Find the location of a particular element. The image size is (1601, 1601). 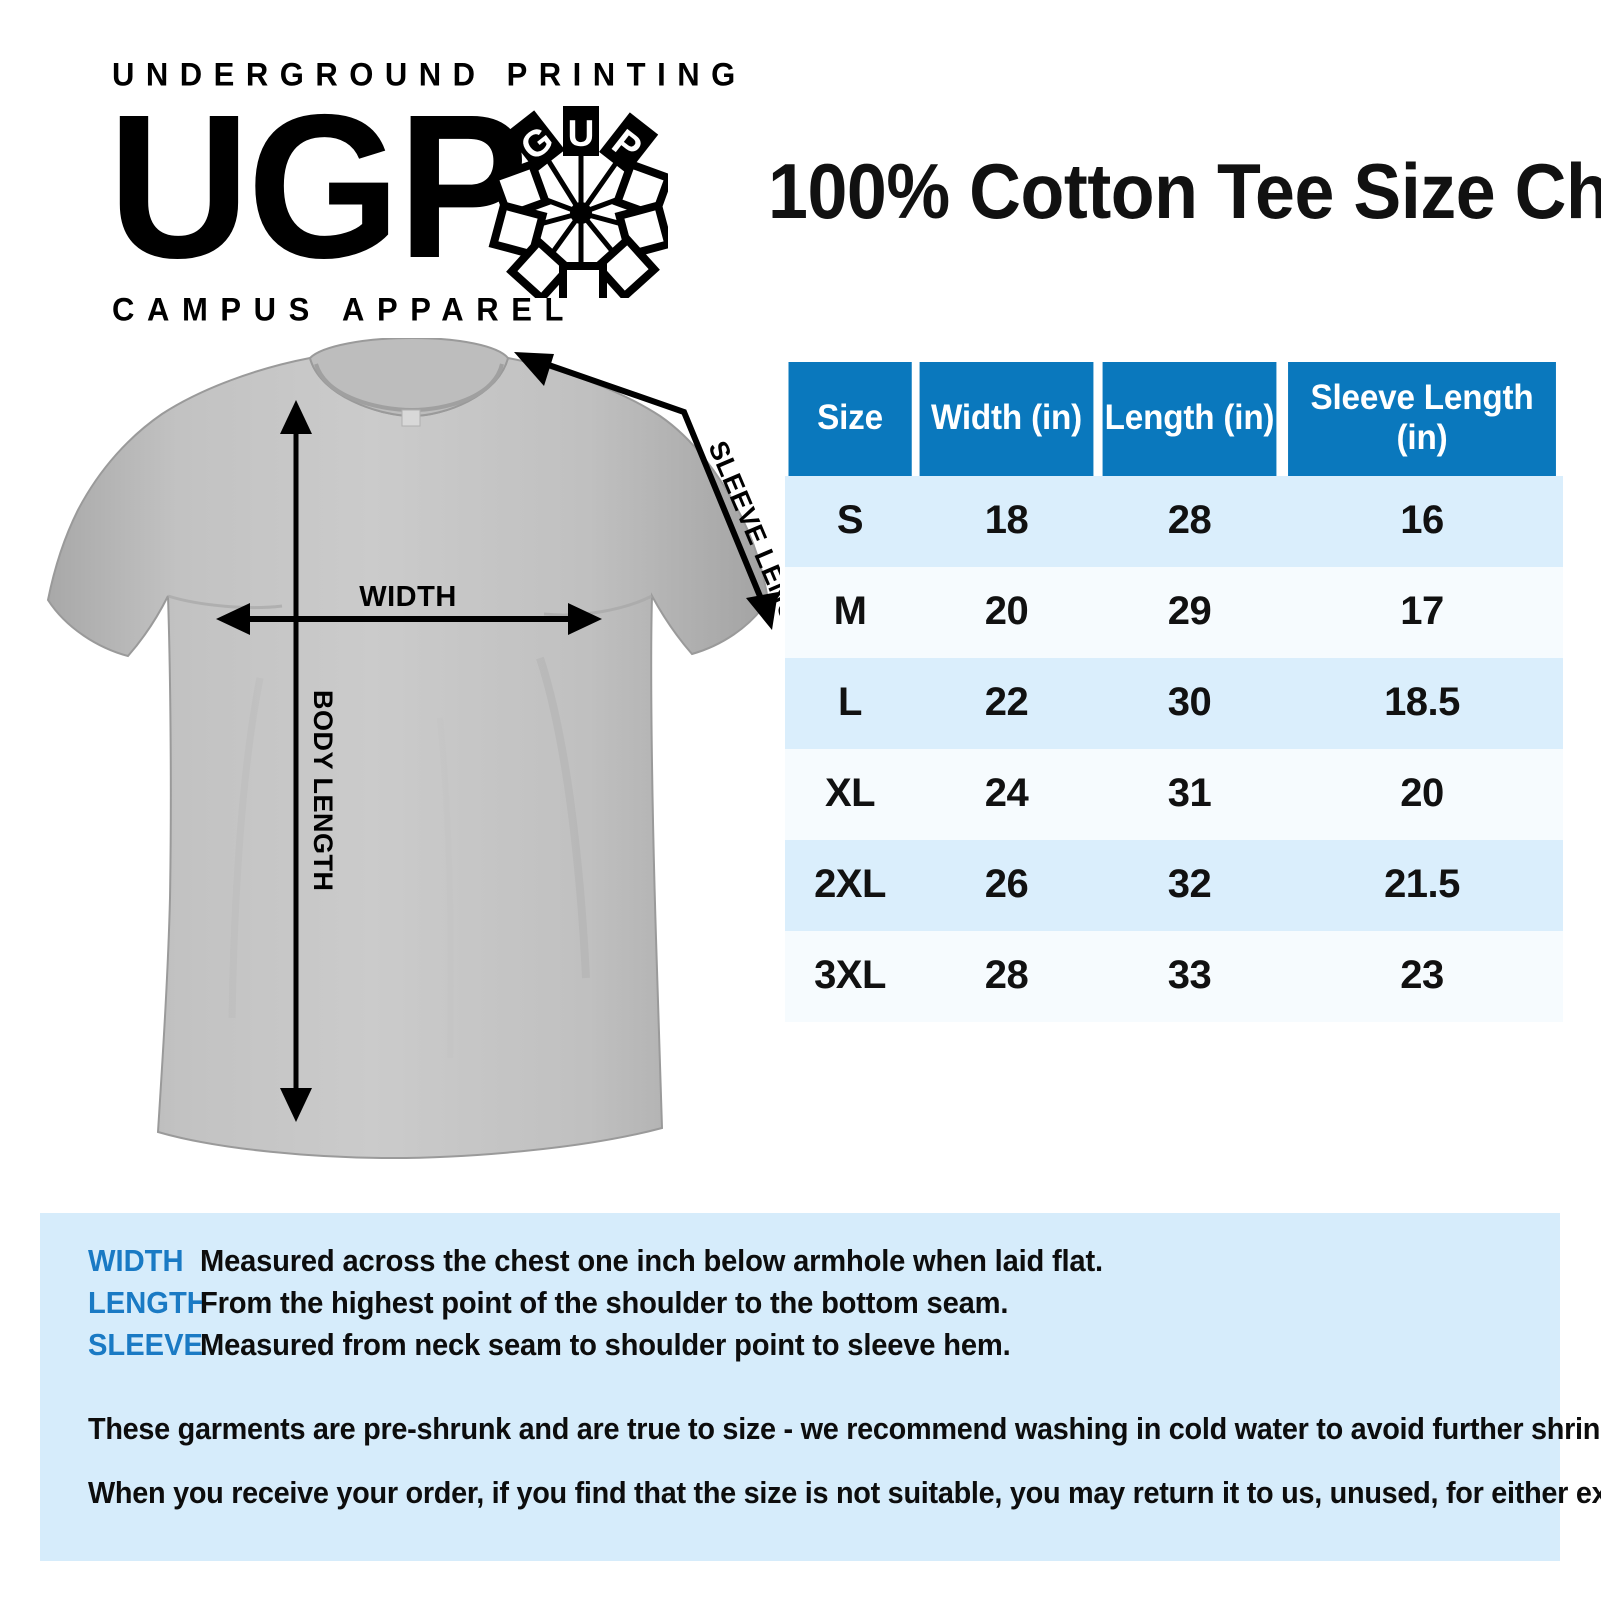

cell-width: 20 is located at coordinates (1006, 612).